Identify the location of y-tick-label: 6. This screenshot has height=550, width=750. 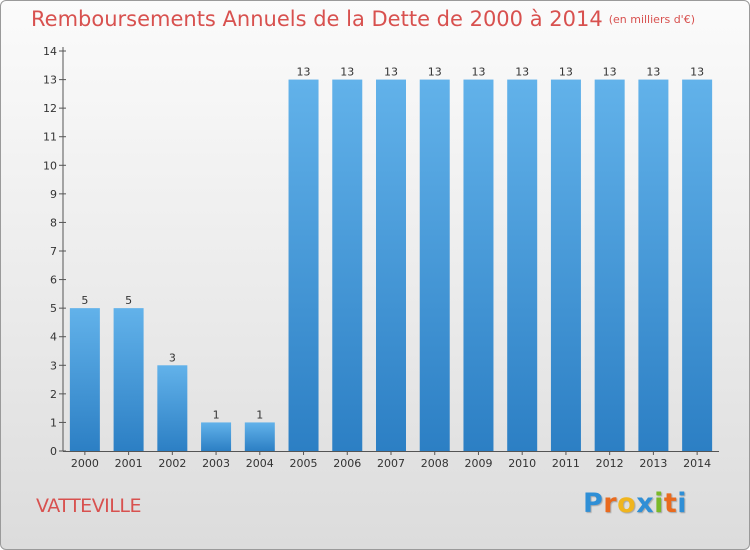
(53, 280).